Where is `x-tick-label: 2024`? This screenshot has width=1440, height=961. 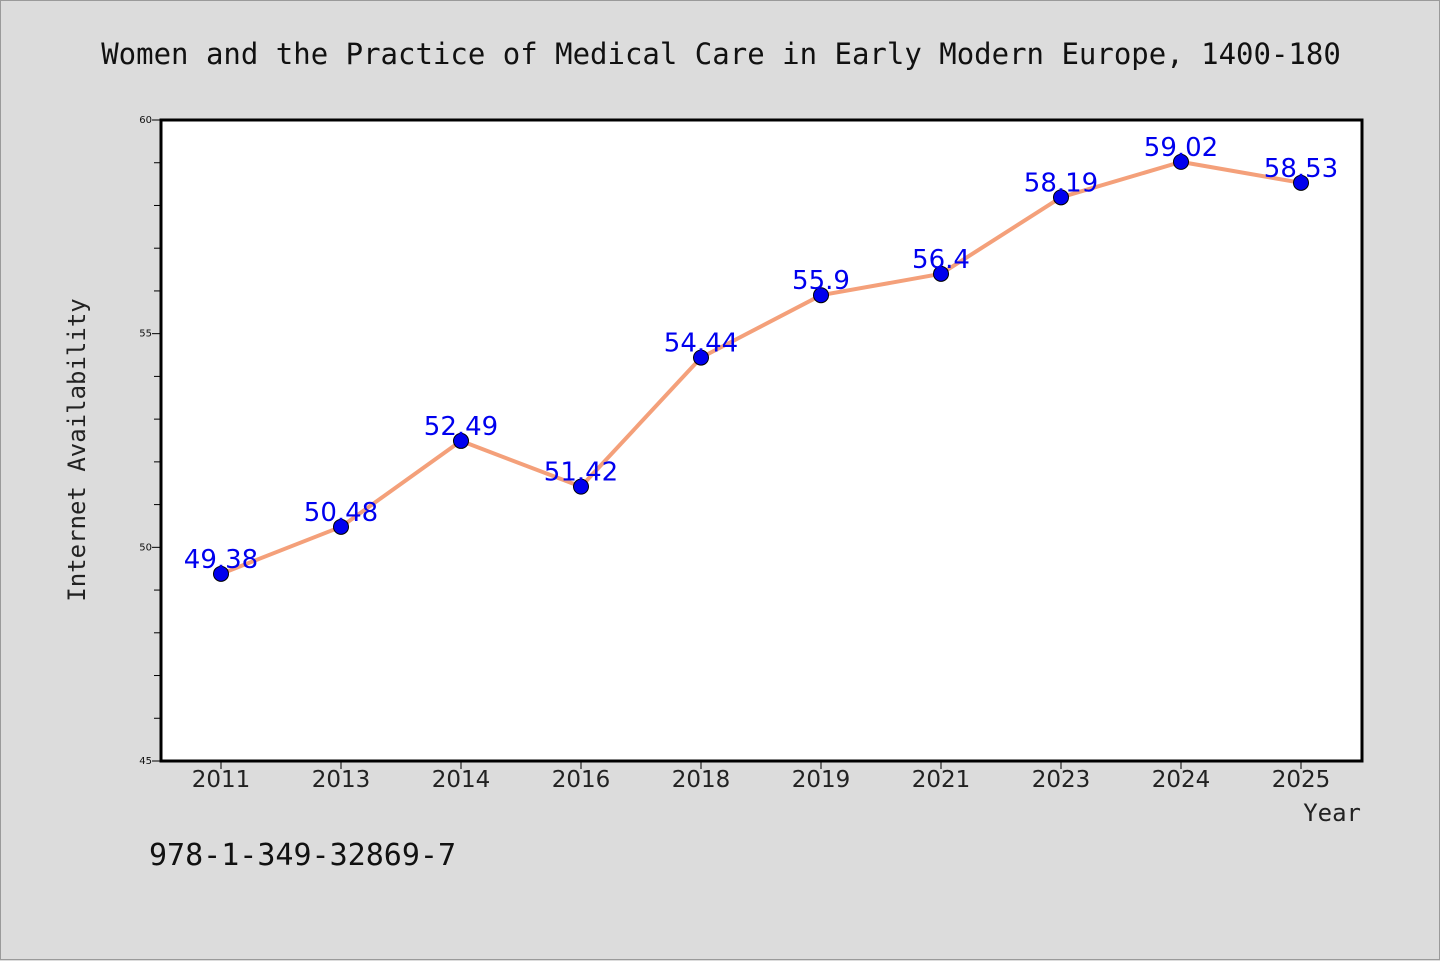
x-tick-label: 2024 is located at coordinates (1181, 780).